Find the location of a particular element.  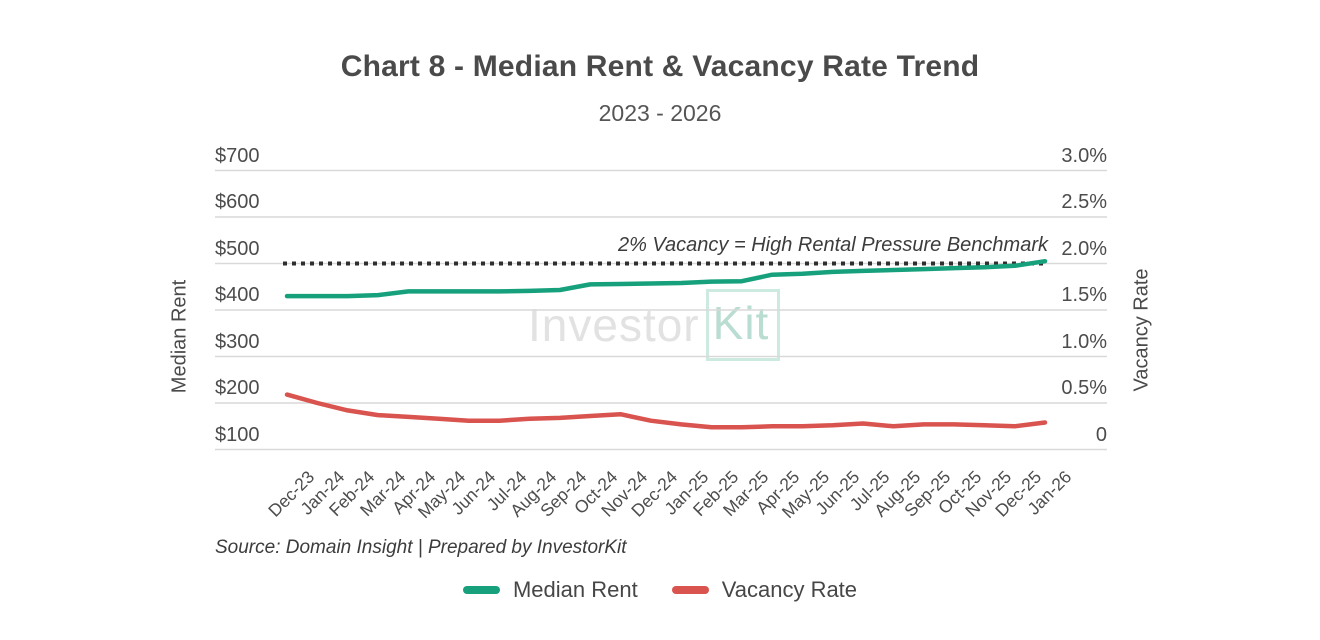

right-tick-label: 1.0% is located at coordinates (1084, 341).